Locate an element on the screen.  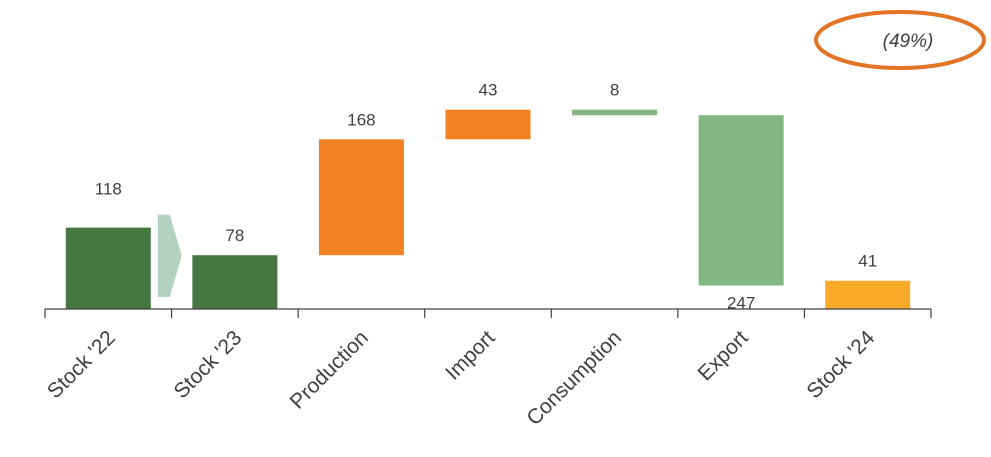
category-label-2: Production is located at coordinates (329, 369).